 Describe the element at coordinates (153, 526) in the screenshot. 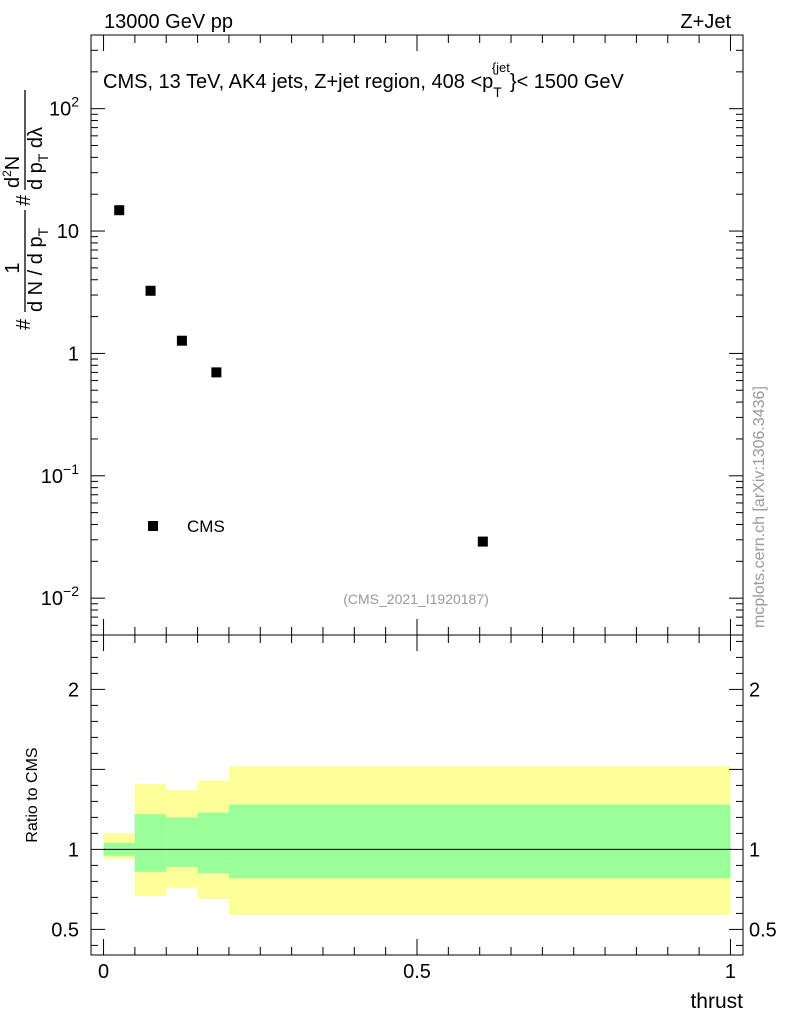

I see `legend-marker-cms` at that location.